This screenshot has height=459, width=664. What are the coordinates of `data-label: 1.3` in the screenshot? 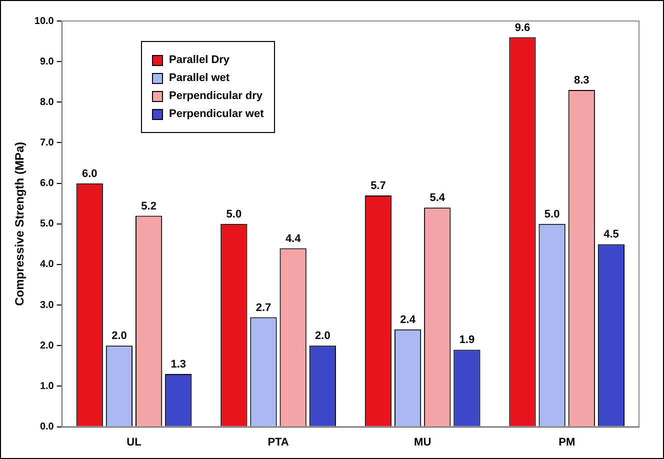 It's located at (178, 364).